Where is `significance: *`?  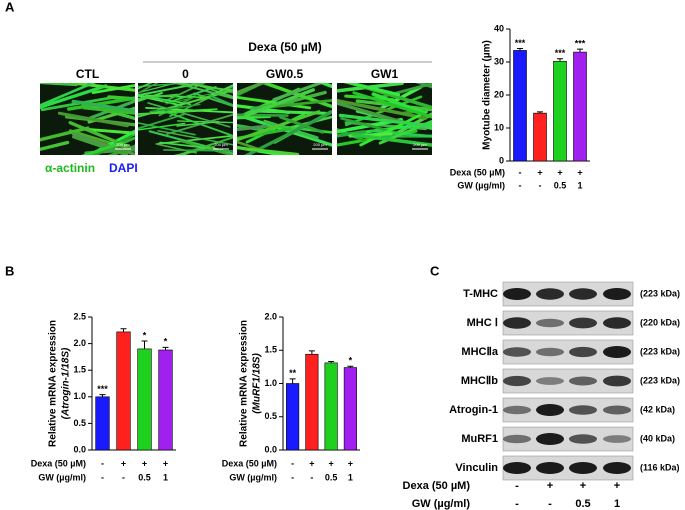 significance: * is located at coordinates (166, 342).